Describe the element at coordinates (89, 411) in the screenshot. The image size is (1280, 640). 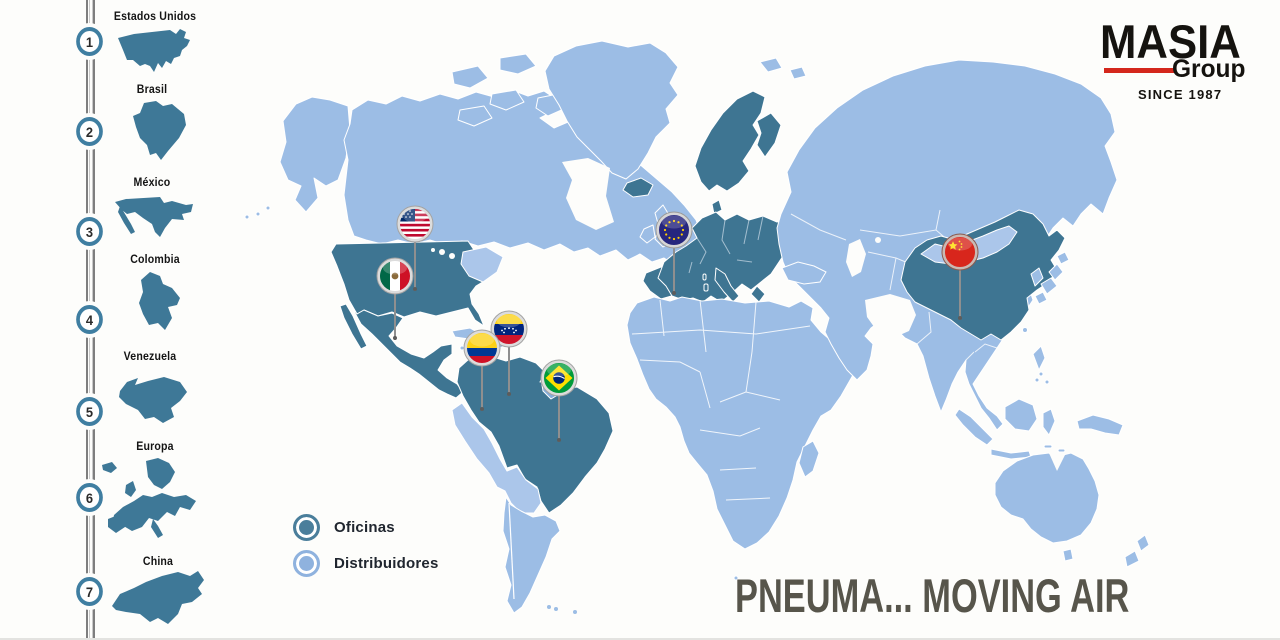
I see `step-number-badge: 5` at that location.